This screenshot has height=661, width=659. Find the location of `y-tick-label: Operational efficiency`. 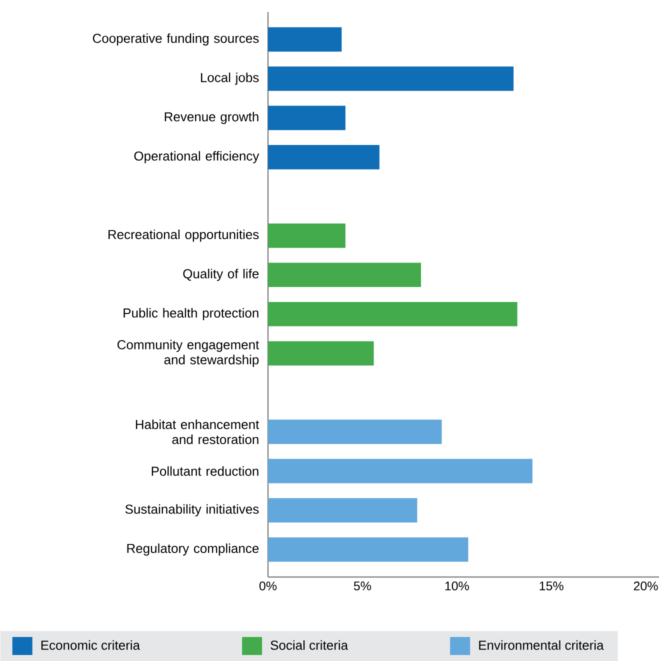

y-tick-label: Operational efficiency is located at coordinates (197, 157).